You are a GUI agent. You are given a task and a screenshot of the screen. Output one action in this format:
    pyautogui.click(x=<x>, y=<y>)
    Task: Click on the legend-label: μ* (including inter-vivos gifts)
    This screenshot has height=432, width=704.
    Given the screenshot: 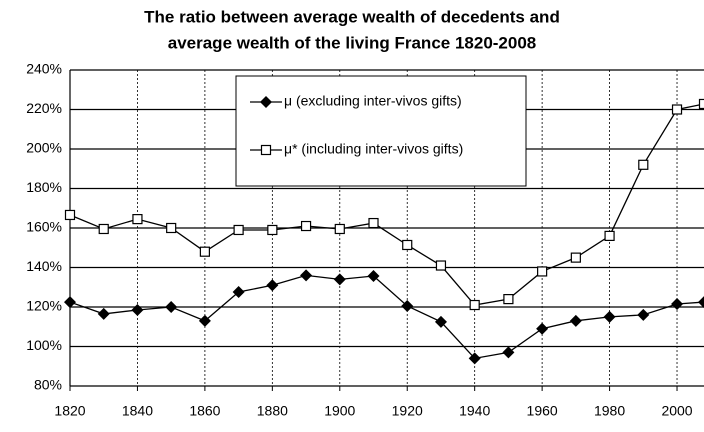 What is the action you would take?
    pyautogui.click(x=373, y=149)
    